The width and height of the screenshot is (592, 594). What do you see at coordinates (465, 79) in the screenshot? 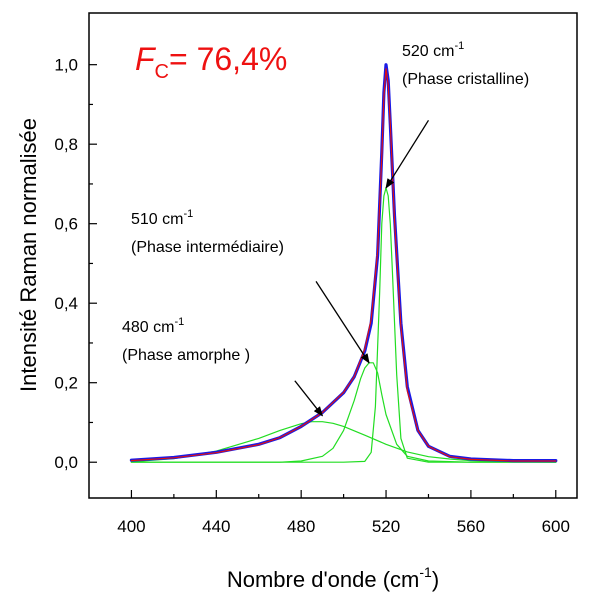
I see `annotation-phase: (Phase cristalline)` at bounding box center [465, 79].